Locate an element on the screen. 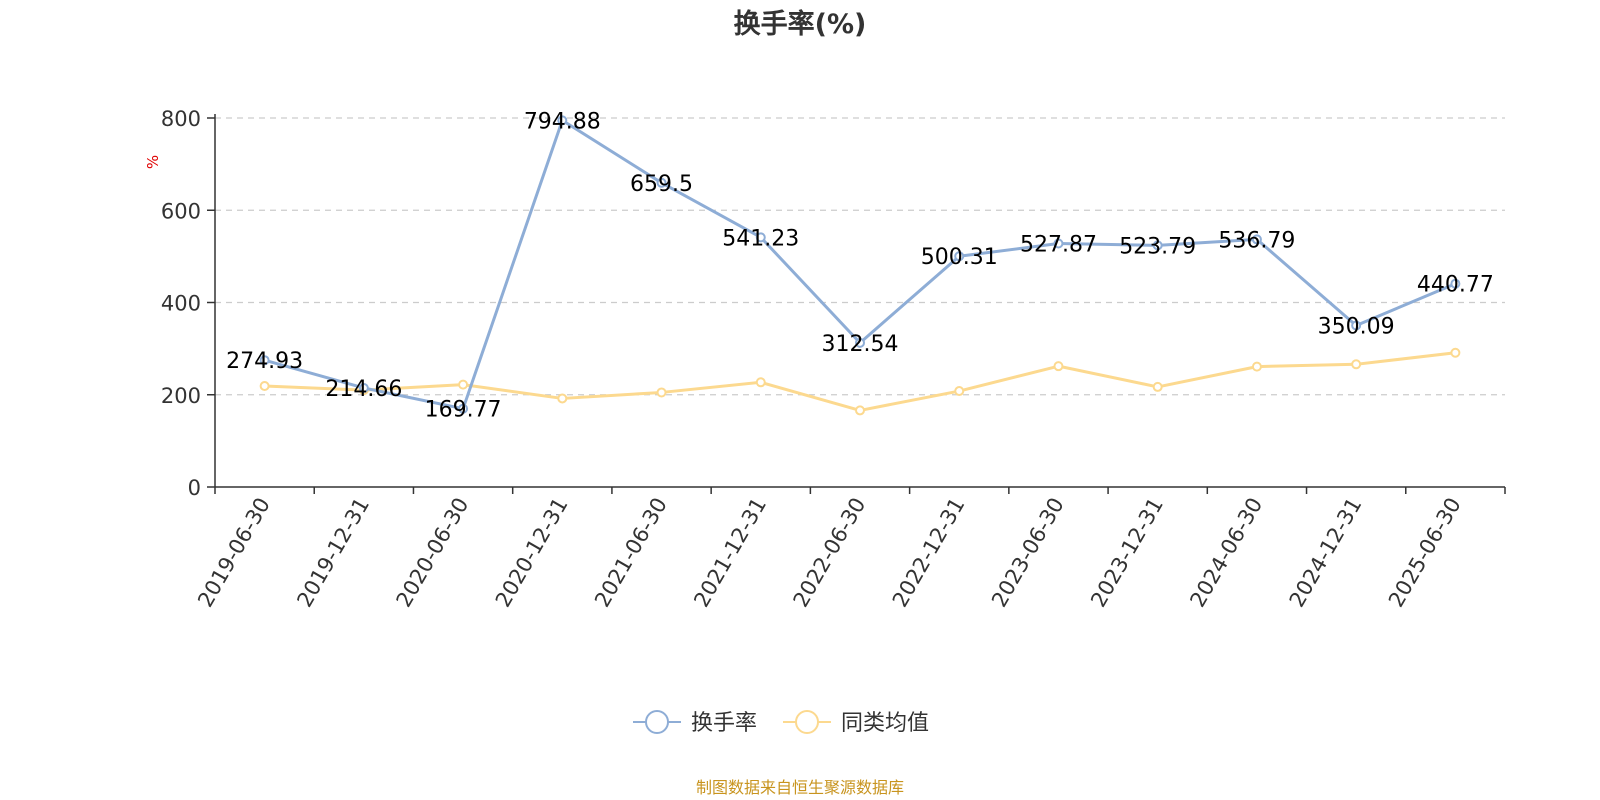 The height and width of the screenshot is (800, 1600). data-label: 169.77 is located at coordinates (463, 410).